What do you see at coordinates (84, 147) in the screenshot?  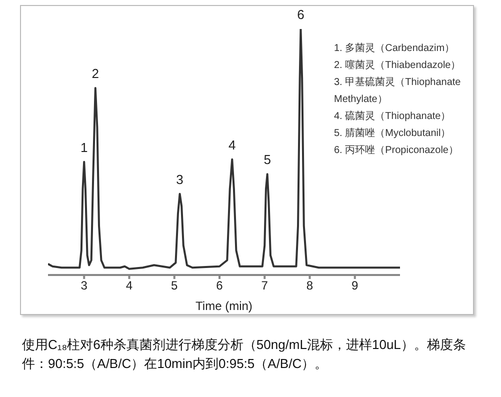 I see `annotation: 1` at bounding box center [84, 147].